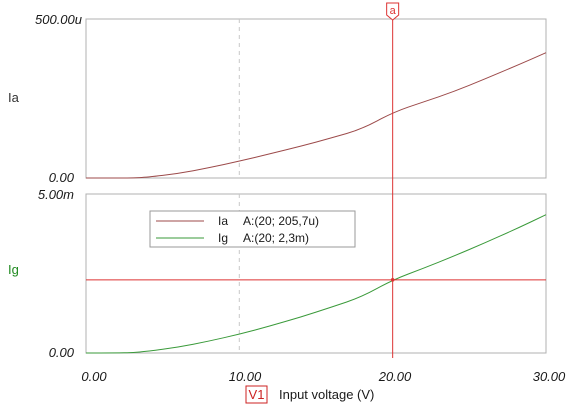 The height and width of the screenshot is (408, 577). I want to click on x-axis-label: Input voltage (V), so click(326, 394).